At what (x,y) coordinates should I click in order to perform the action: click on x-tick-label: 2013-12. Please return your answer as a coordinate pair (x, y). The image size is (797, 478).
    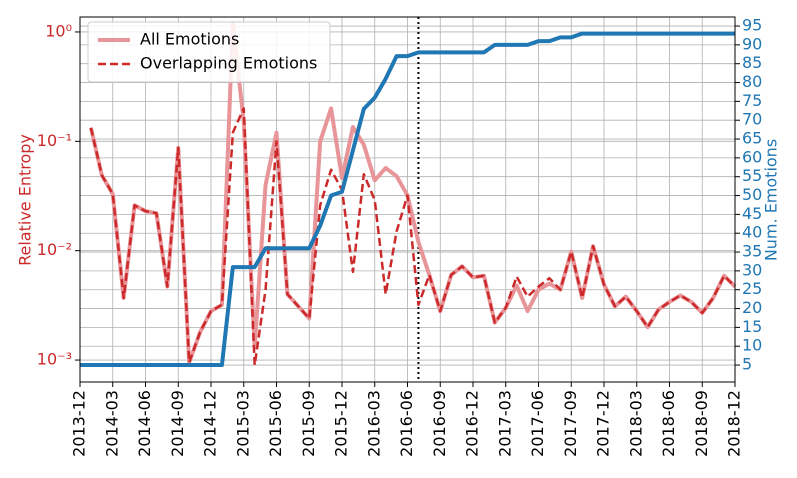
    Looking at the image, I should click on (79, 423).